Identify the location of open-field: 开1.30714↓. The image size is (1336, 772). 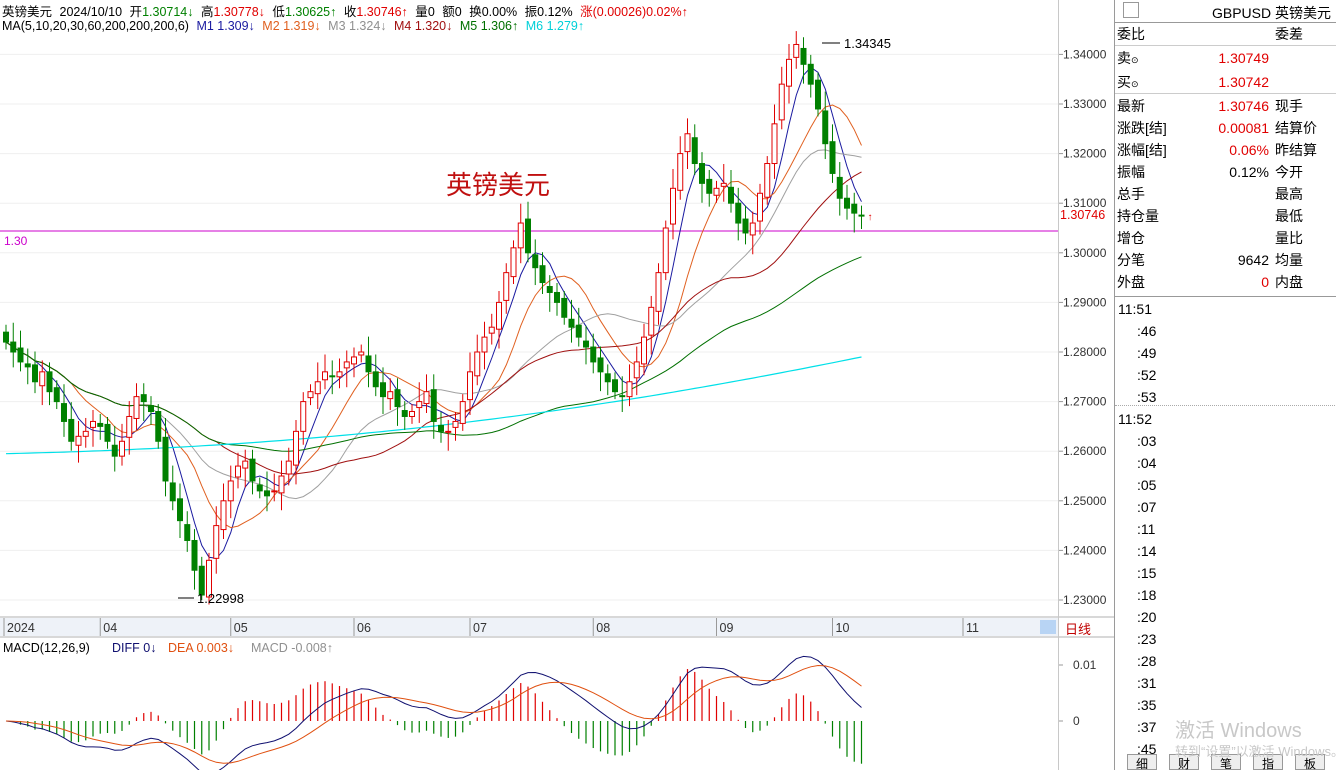
(162, 12).